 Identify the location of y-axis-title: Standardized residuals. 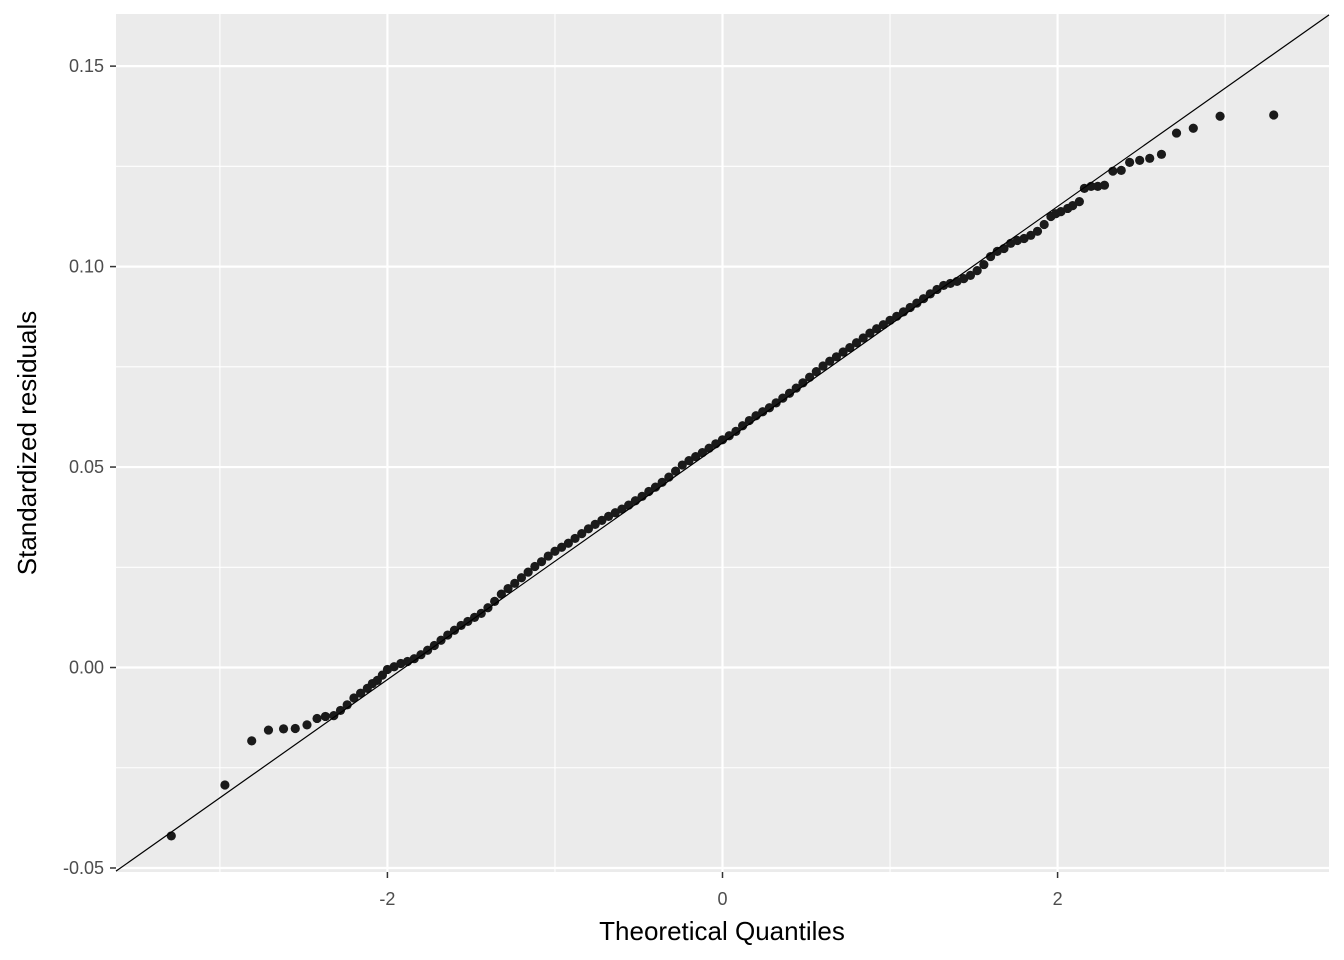
(27, 443).